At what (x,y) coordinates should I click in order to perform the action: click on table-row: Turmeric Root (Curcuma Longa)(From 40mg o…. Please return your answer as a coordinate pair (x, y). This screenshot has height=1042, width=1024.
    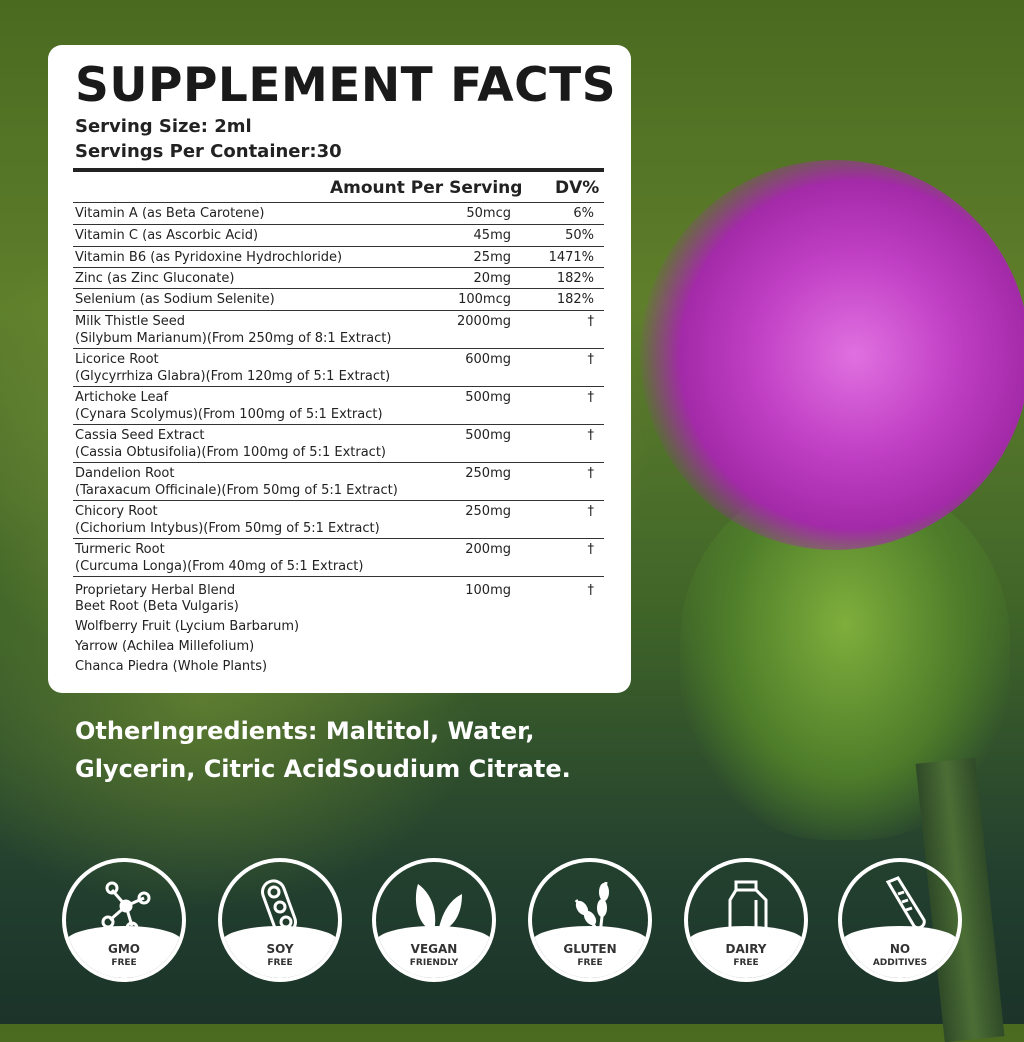
    Looking at the image, I should click on (338, 556).